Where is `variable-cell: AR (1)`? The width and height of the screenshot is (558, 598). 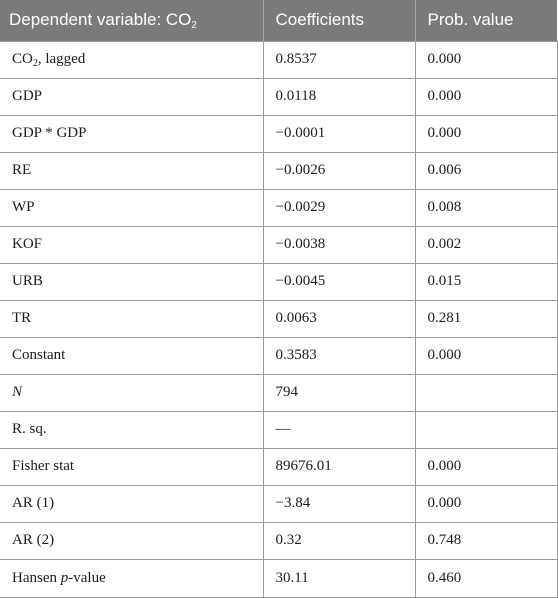
variable-cell: AR (1) is located at coordinates (132, 503).